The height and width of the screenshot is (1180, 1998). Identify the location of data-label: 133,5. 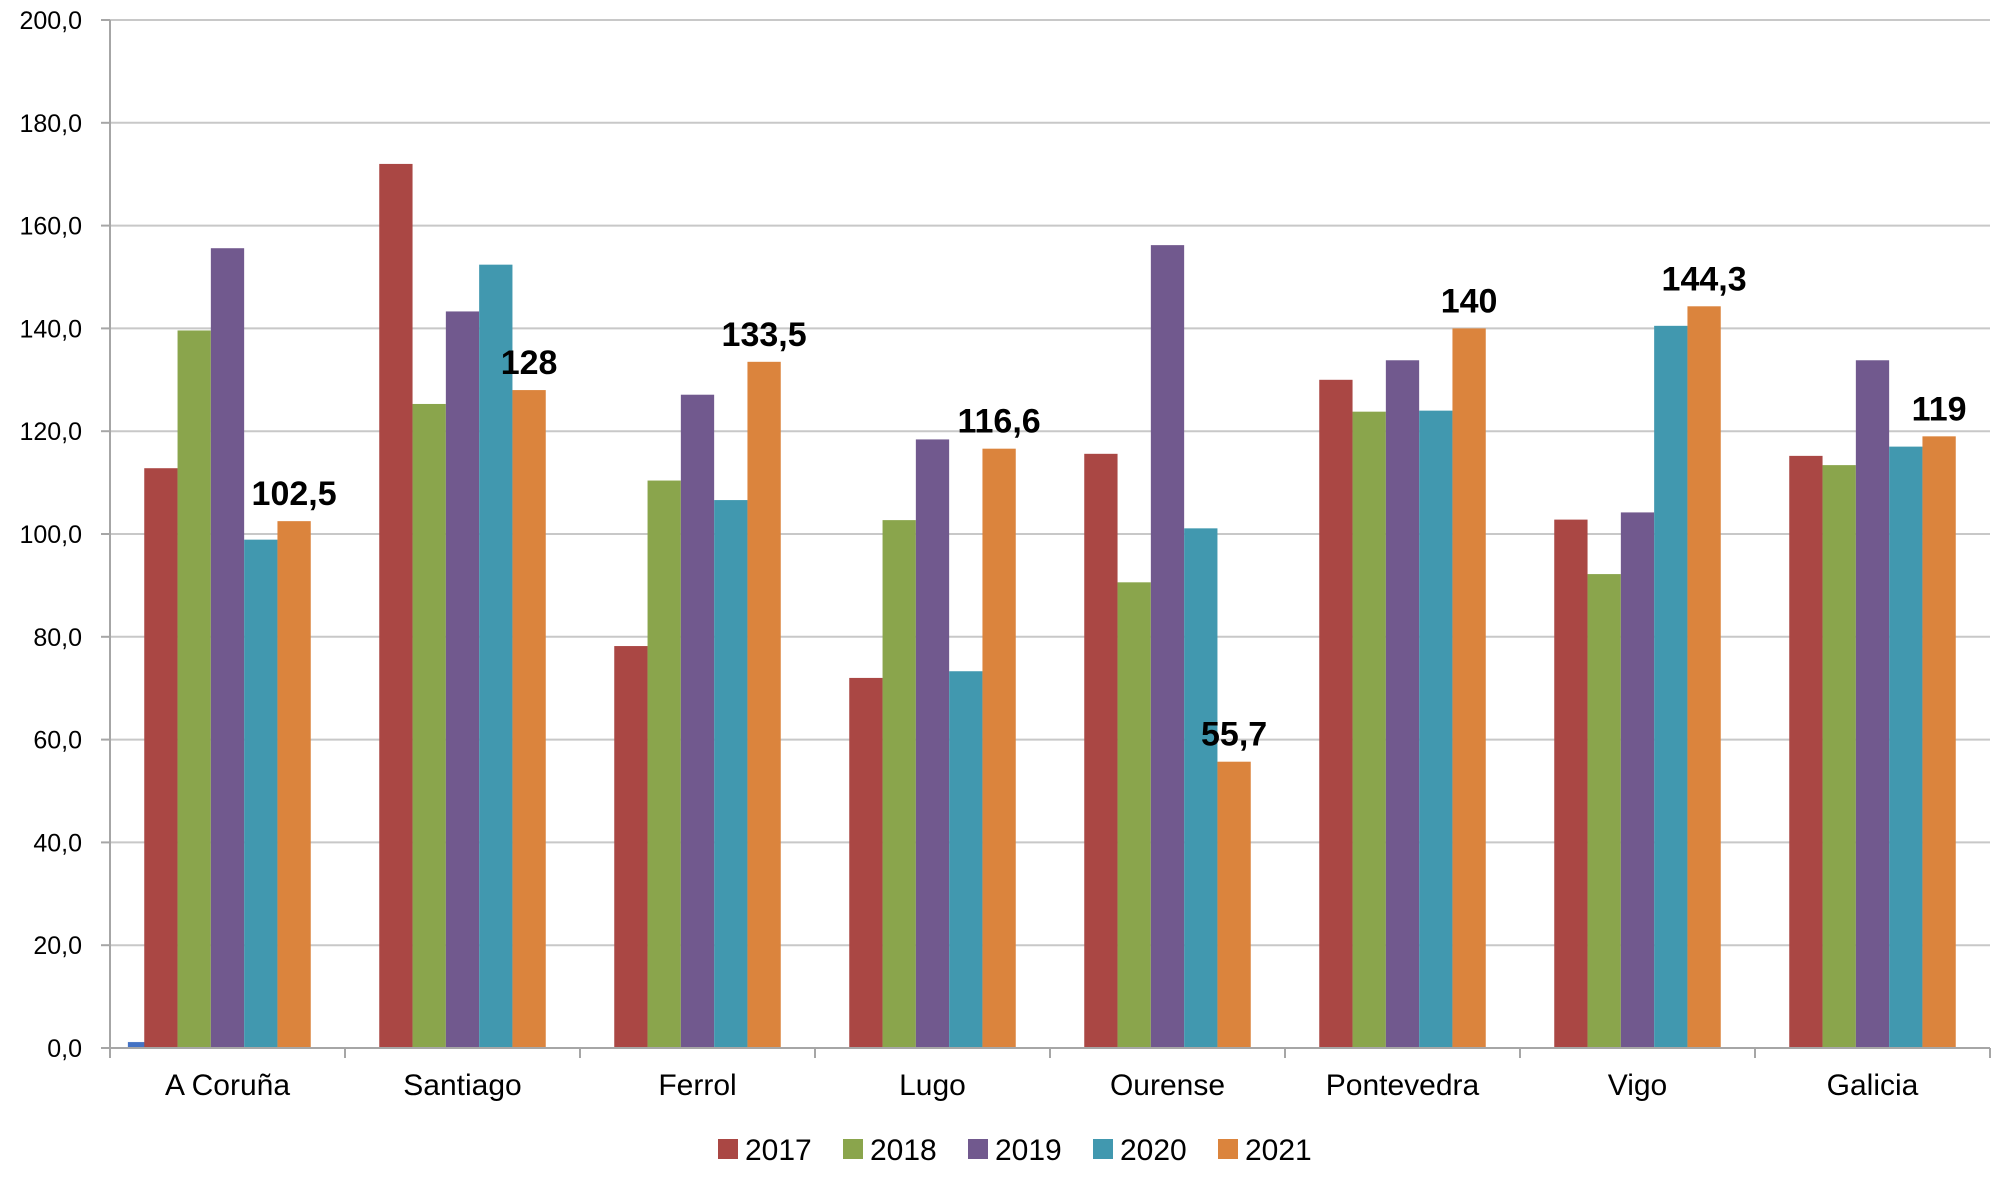
(764, 335).